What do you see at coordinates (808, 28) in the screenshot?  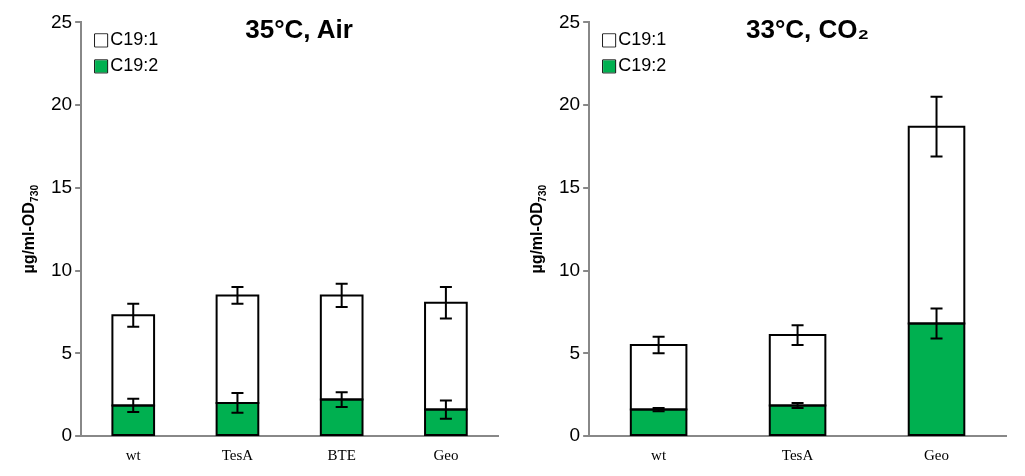 I see `chart-title: 33°C, CO₂` at bounding box center [808, 28].